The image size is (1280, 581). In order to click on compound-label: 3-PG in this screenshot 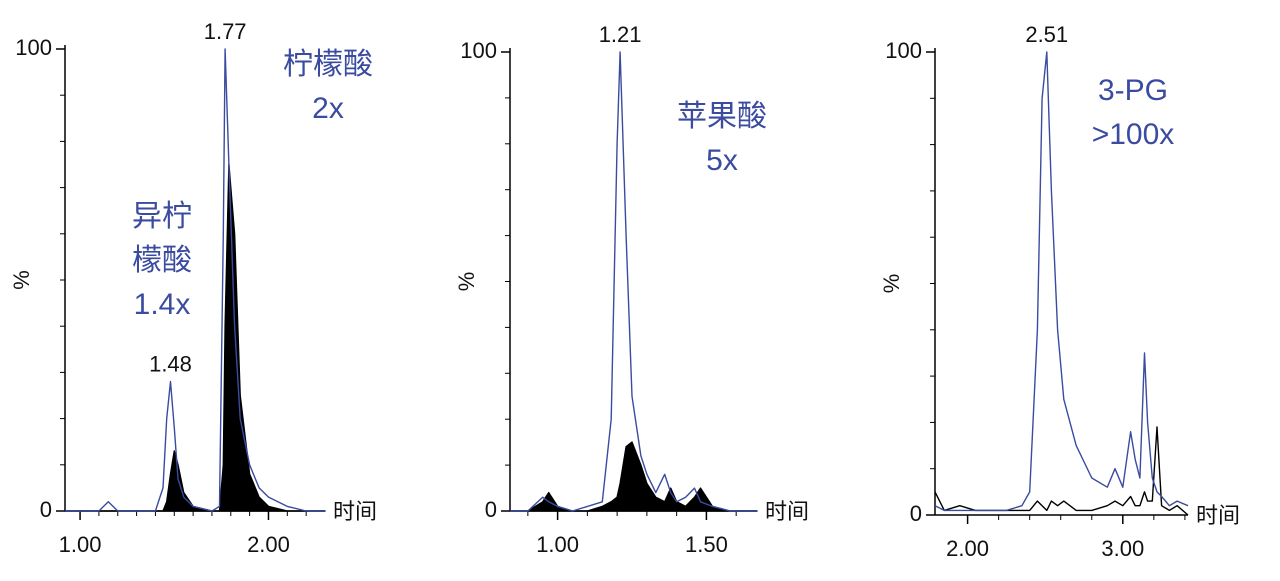, I will do `click(1133, 90)`.